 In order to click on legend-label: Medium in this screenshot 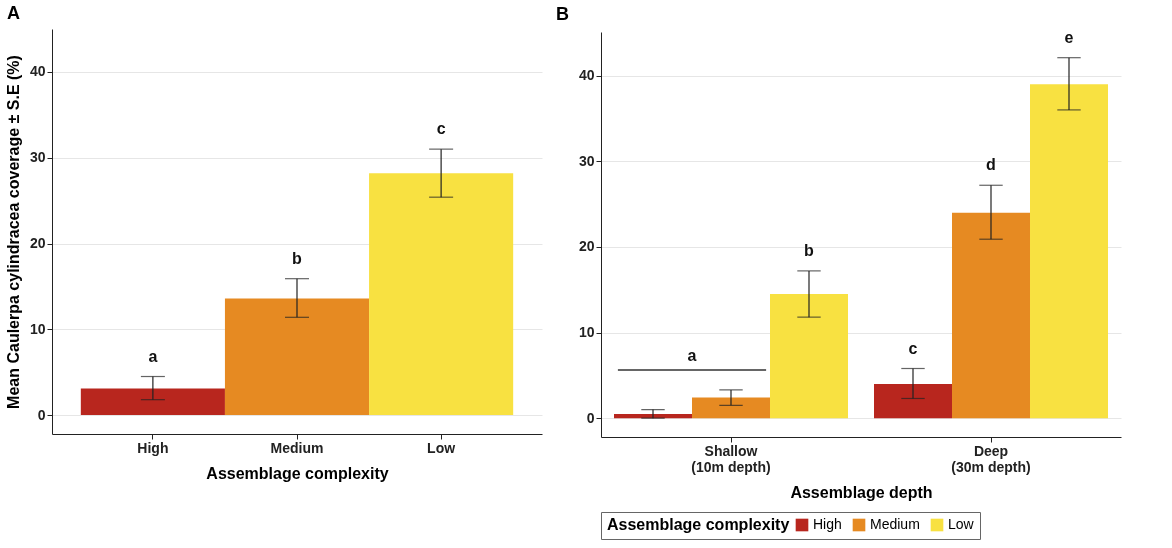, I will do `click(895, 524)`.